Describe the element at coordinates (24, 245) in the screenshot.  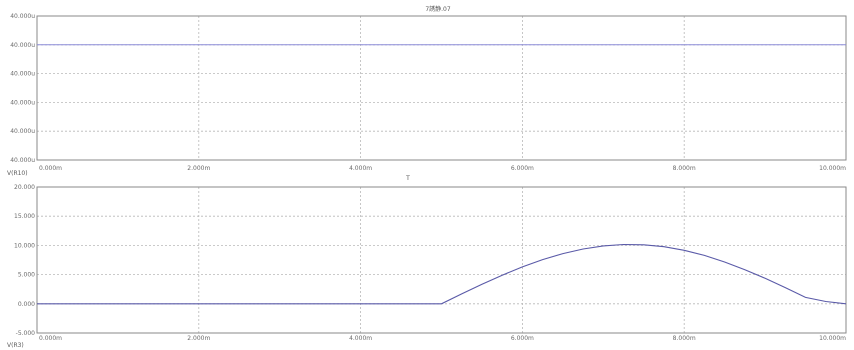
I see `y-tick-label: 10.000` at that location.